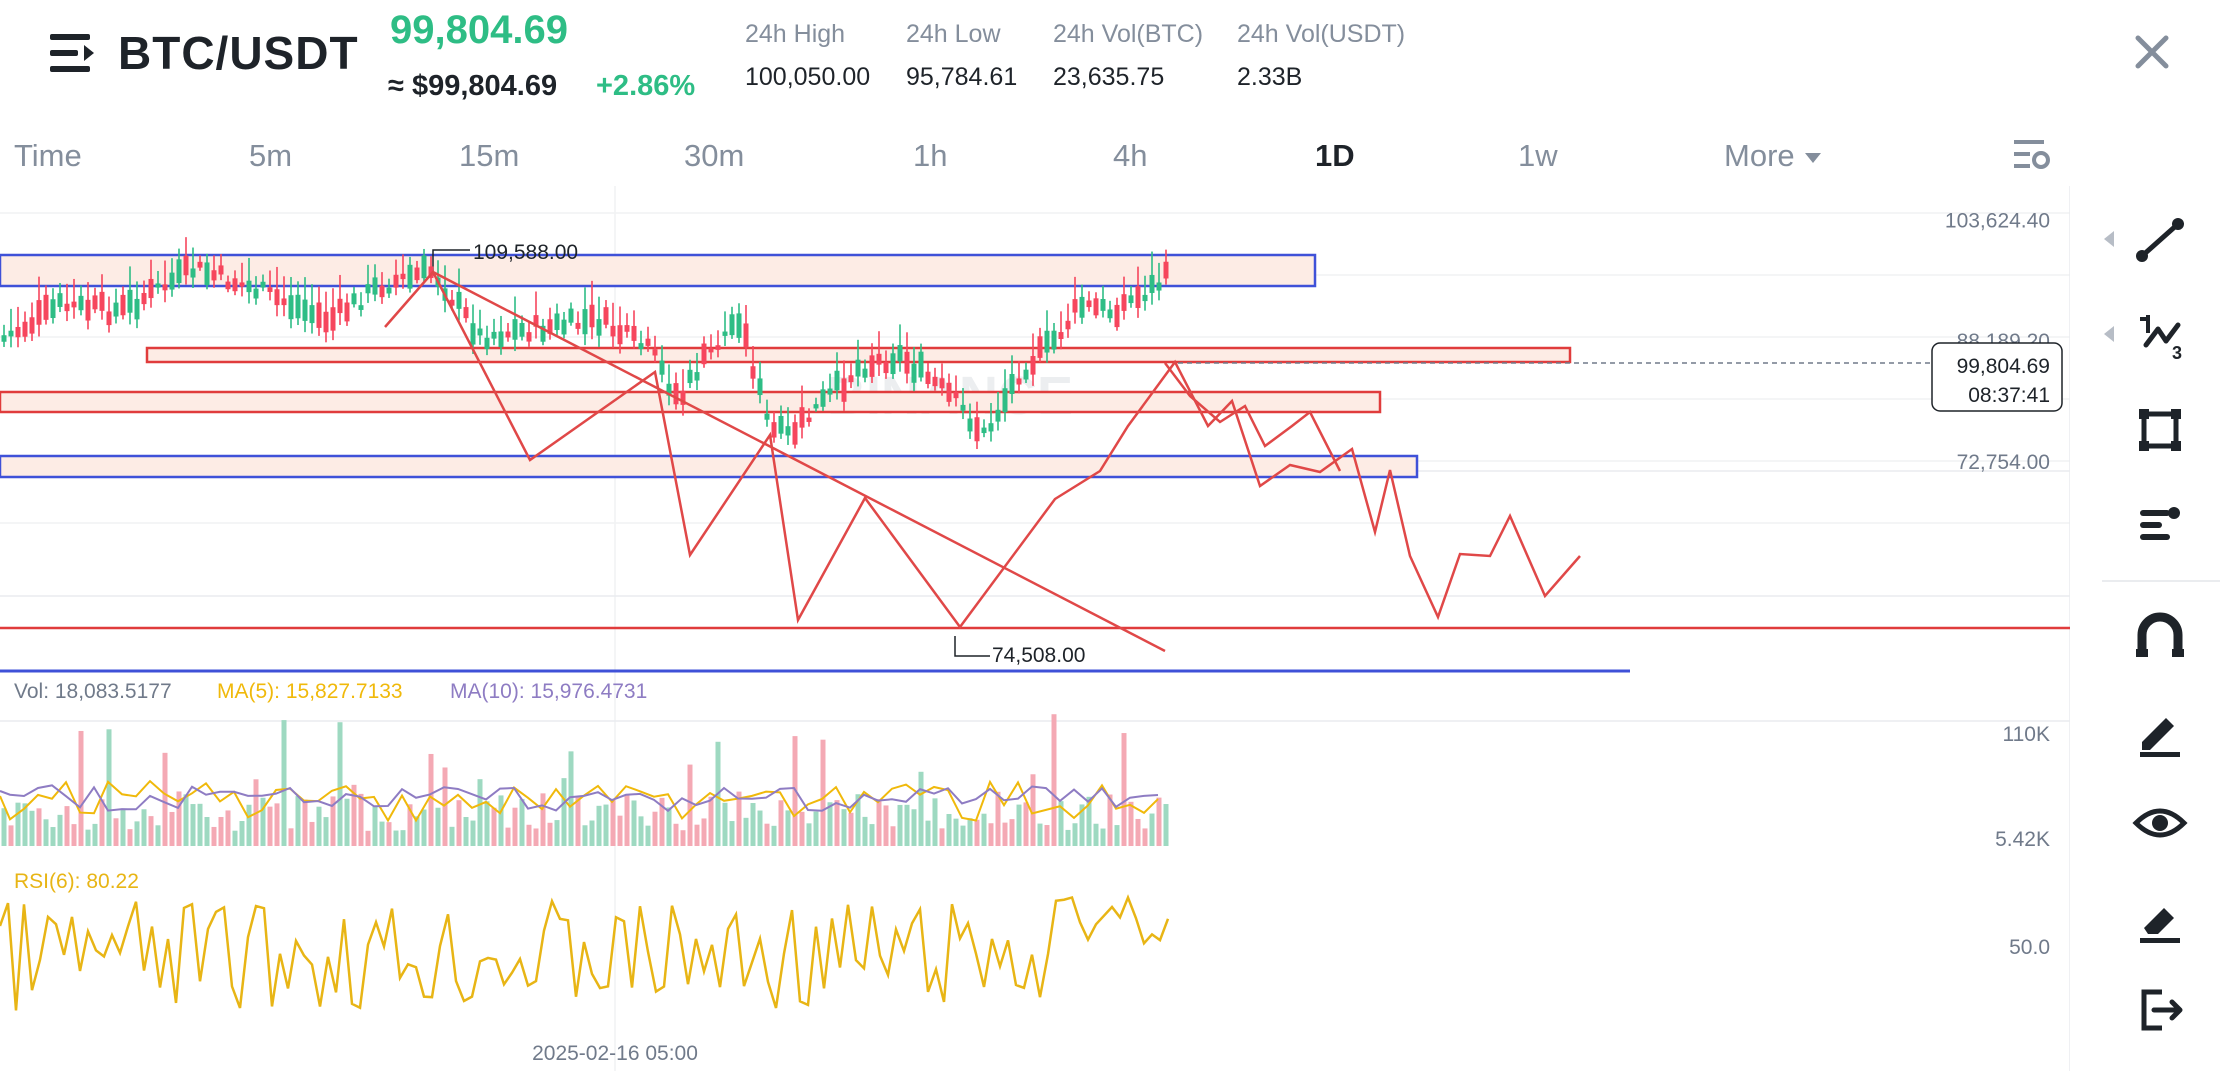 This screenshot has width=2220, height=1080. I want to click on close-icon, so click(2152, 52).